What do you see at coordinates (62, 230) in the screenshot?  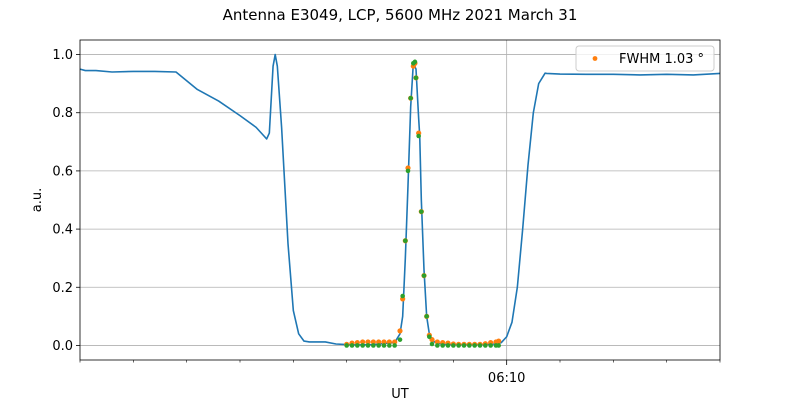 I see `y-tick-label: 0.4` at bounding box center [62, 230].